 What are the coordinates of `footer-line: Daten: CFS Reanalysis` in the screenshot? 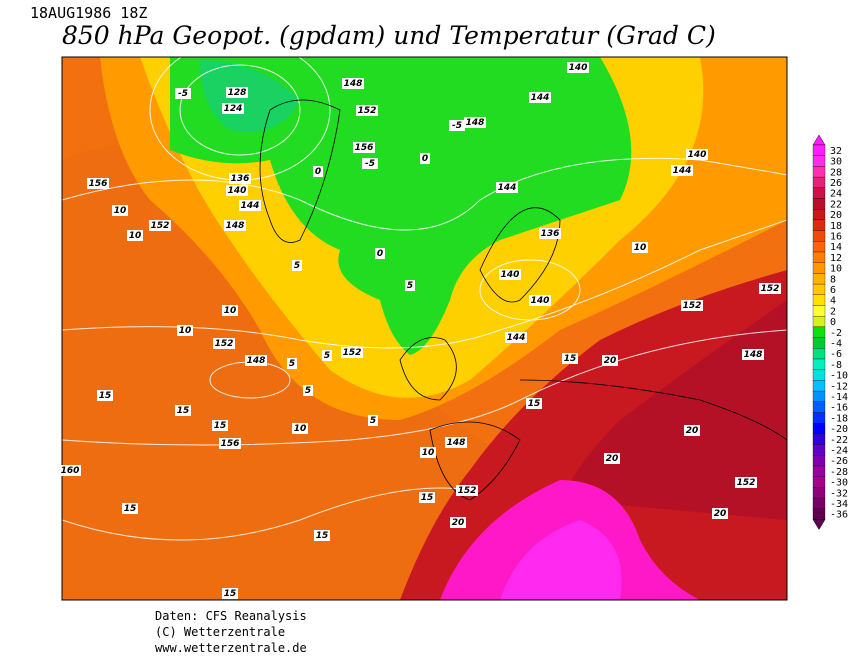 It's located at (231, 616).